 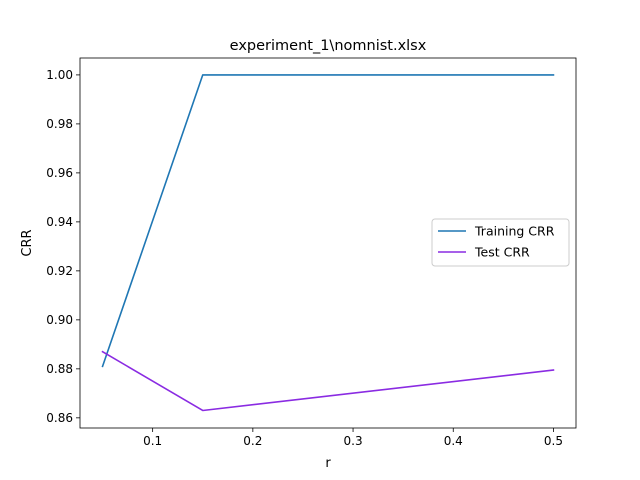 I want to click on x-tick-label: 0.4, so click(x=453, y=441).